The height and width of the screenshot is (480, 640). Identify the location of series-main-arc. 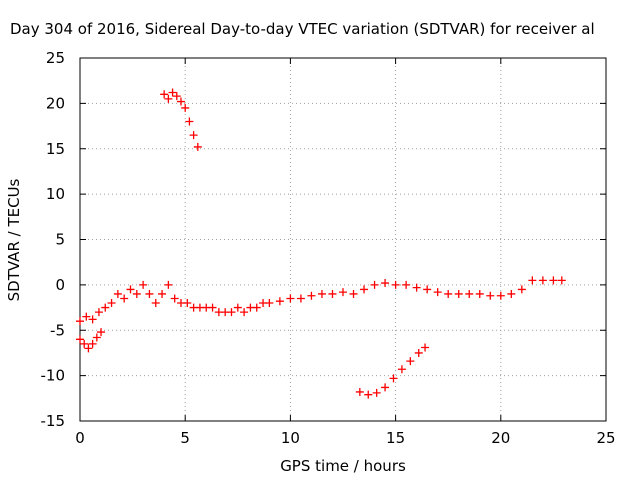
(321, 301).